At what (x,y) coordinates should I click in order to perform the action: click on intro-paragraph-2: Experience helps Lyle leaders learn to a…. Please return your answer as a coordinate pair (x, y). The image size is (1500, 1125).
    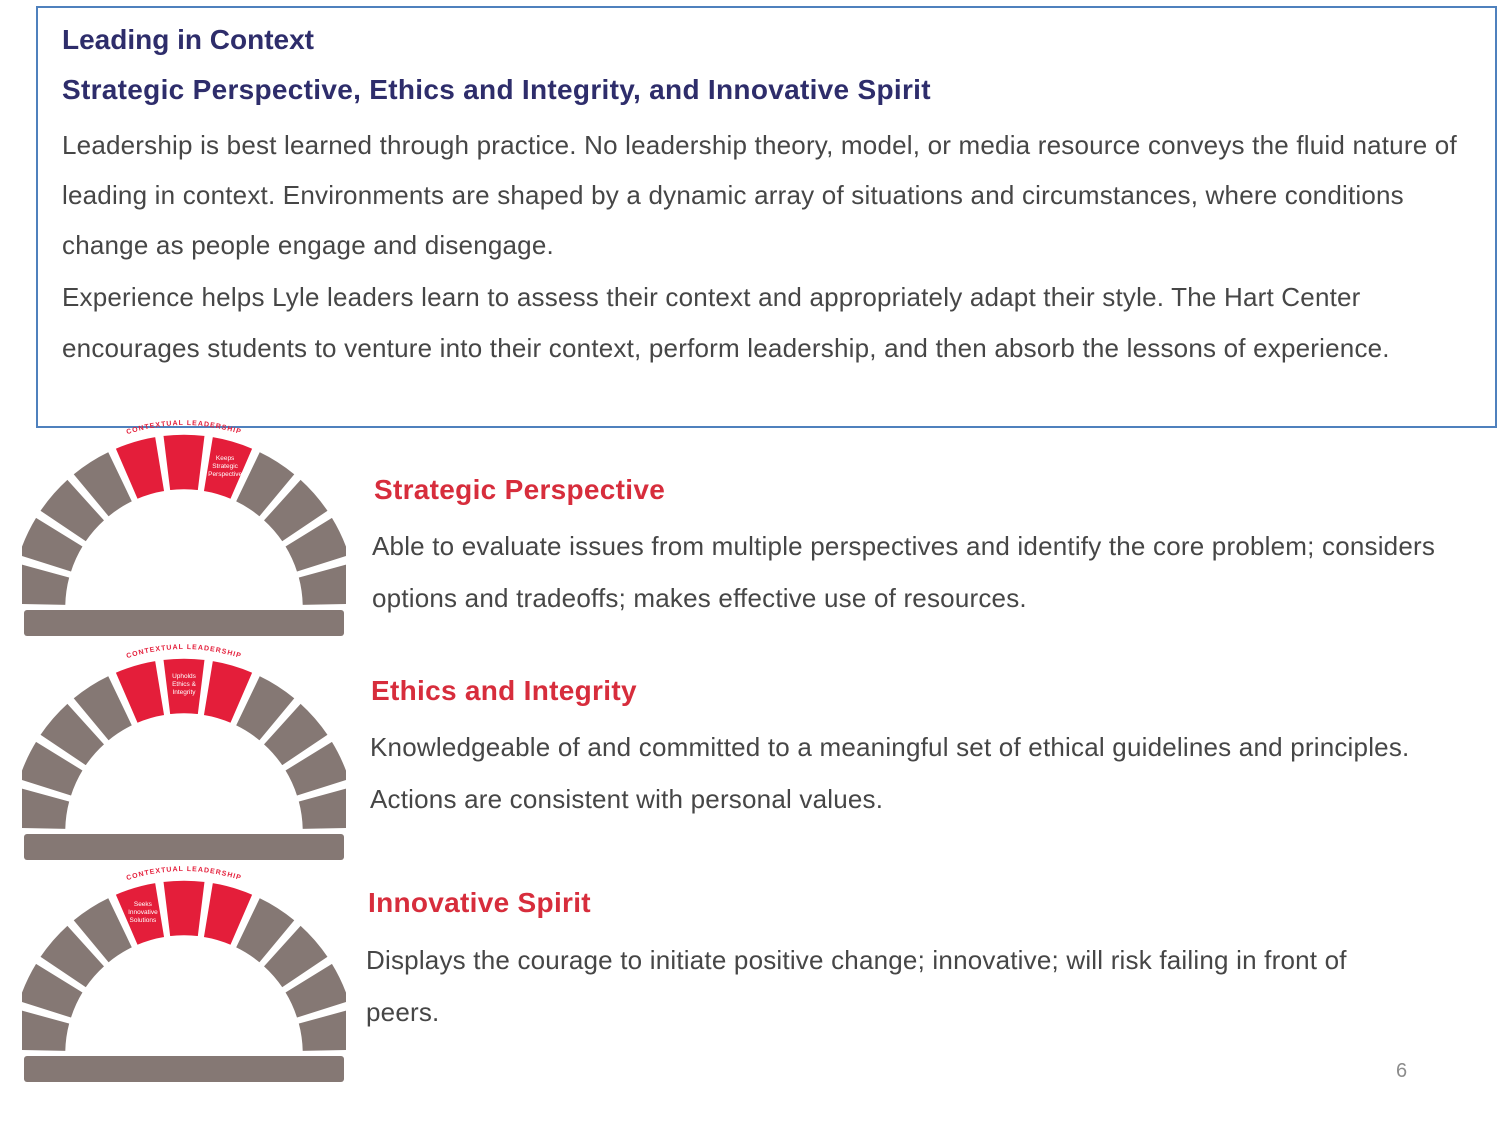
    Looking at the image, I should click on (726, 322).